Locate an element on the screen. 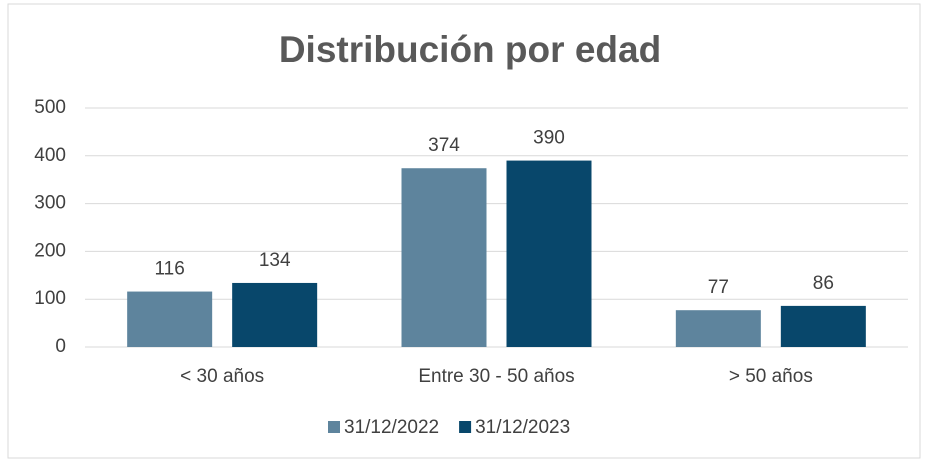  y-tick-label: 0 is located at coordinates (60, 346).